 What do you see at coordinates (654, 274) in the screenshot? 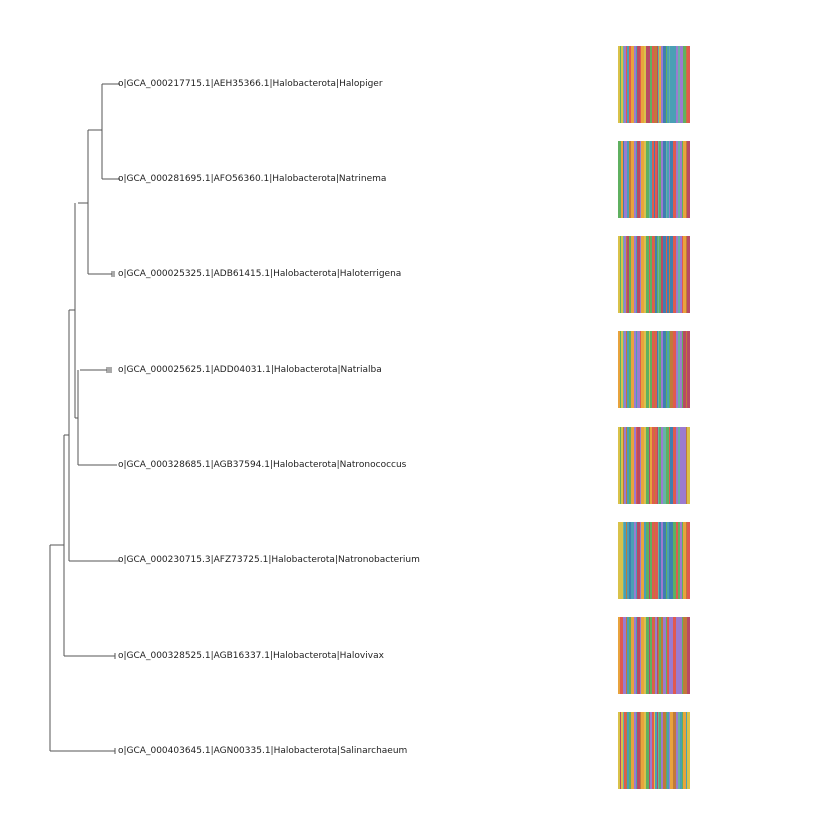
I see `msa-block-haloterrigena` at bounding box center [654, 274].